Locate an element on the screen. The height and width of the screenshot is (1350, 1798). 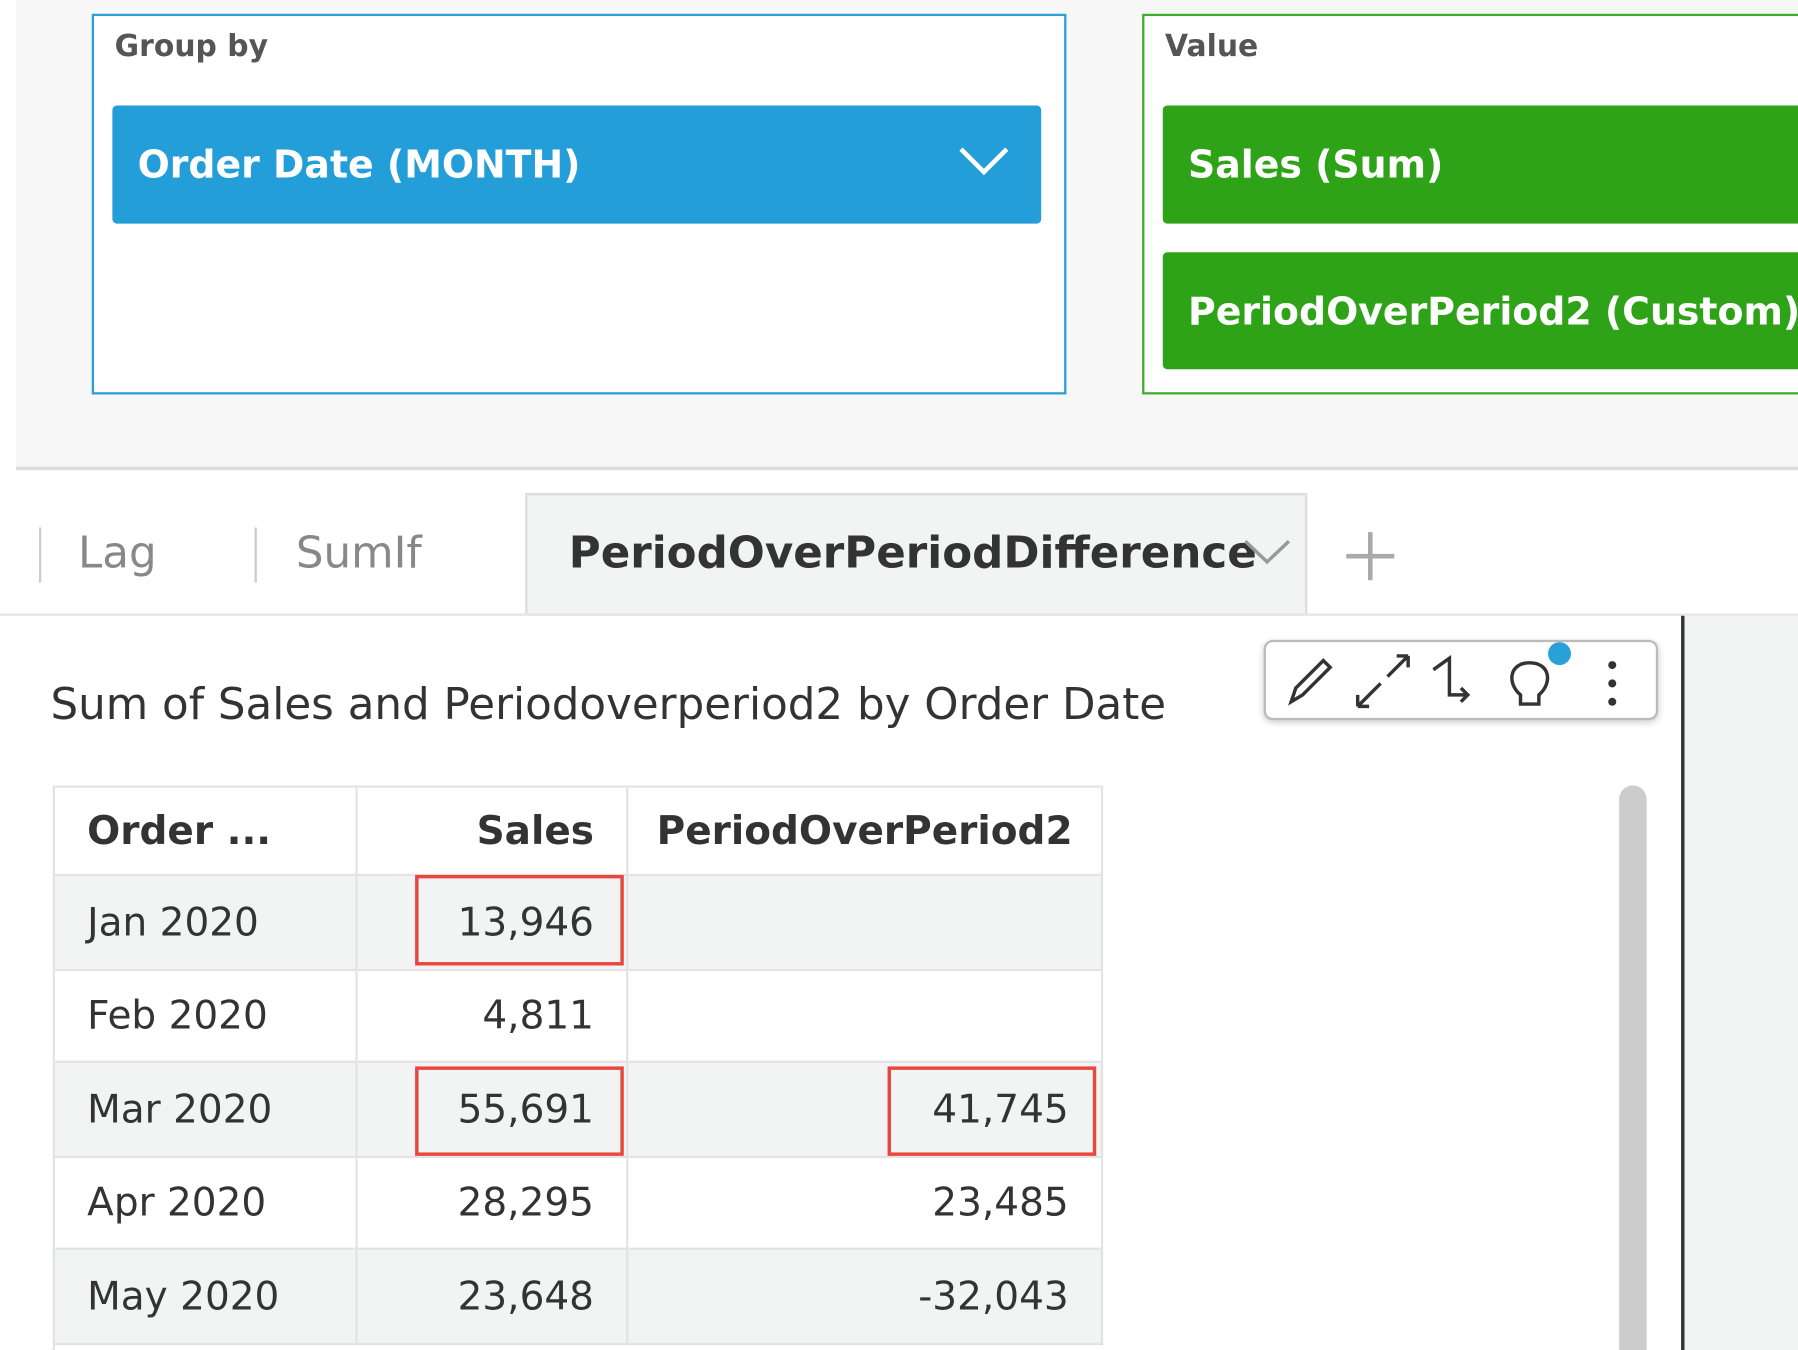
scrollbar is located at coordinates (1633, 1067).